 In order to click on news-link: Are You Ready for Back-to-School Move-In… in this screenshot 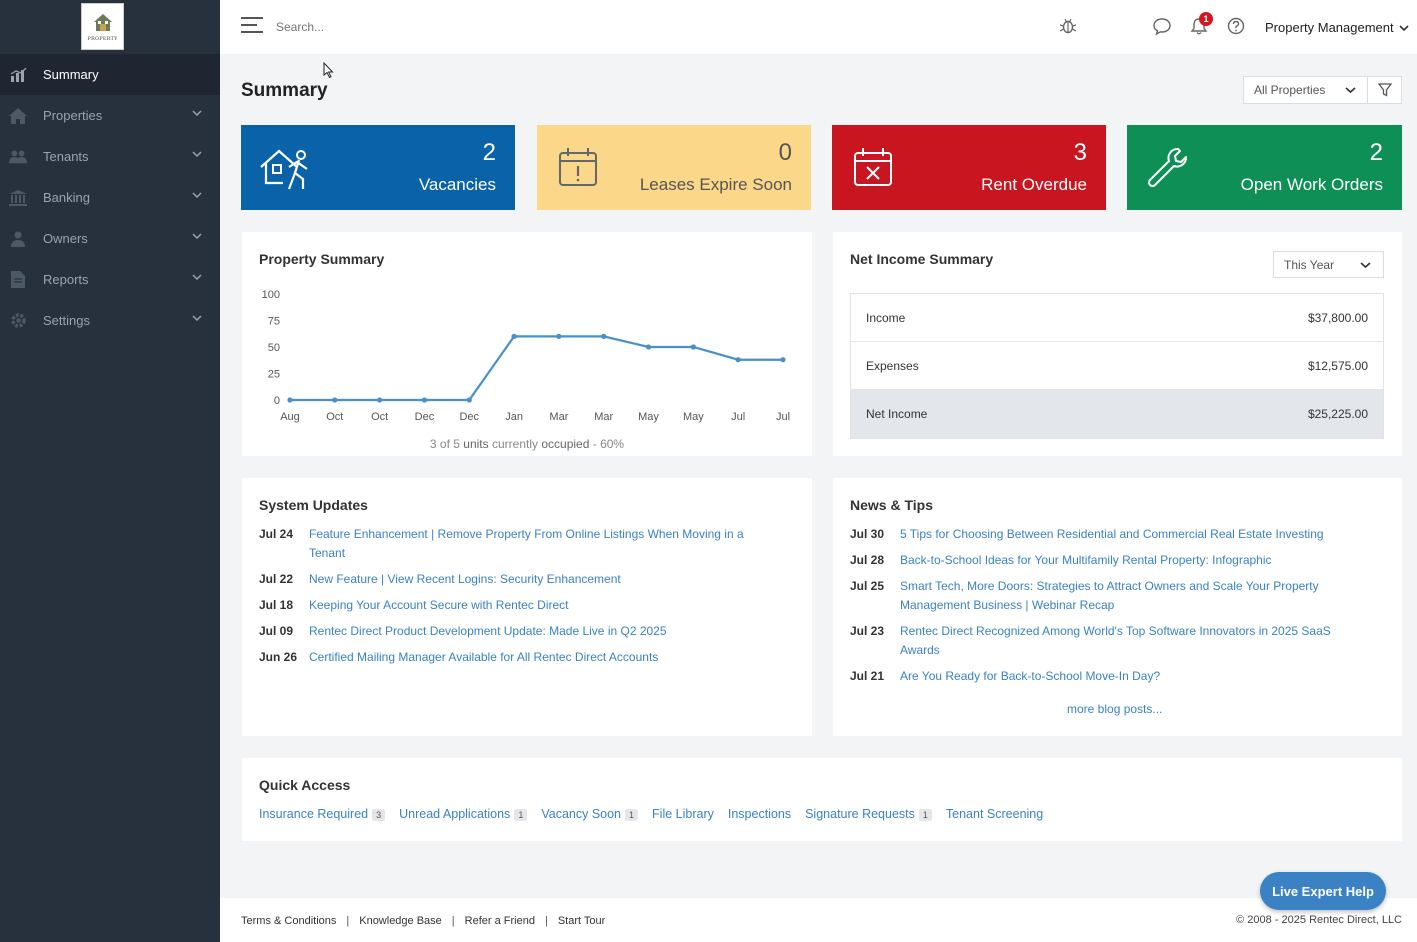, I will do `click(1030, 676)`.